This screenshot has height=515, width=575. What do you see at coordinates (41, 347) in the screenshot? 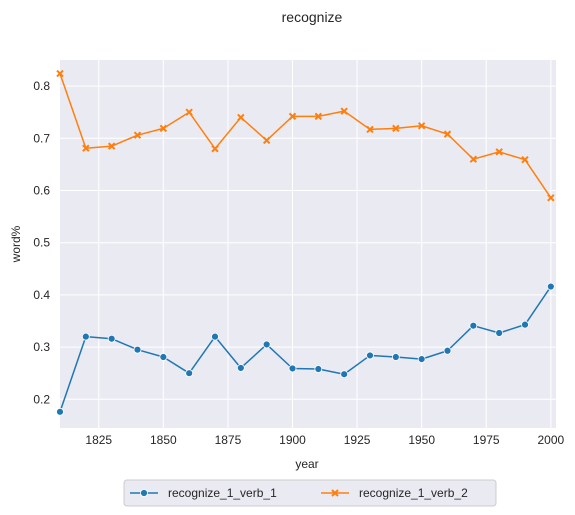
I see `y-tick-label: 0.3` at bounding box center [41, 347].